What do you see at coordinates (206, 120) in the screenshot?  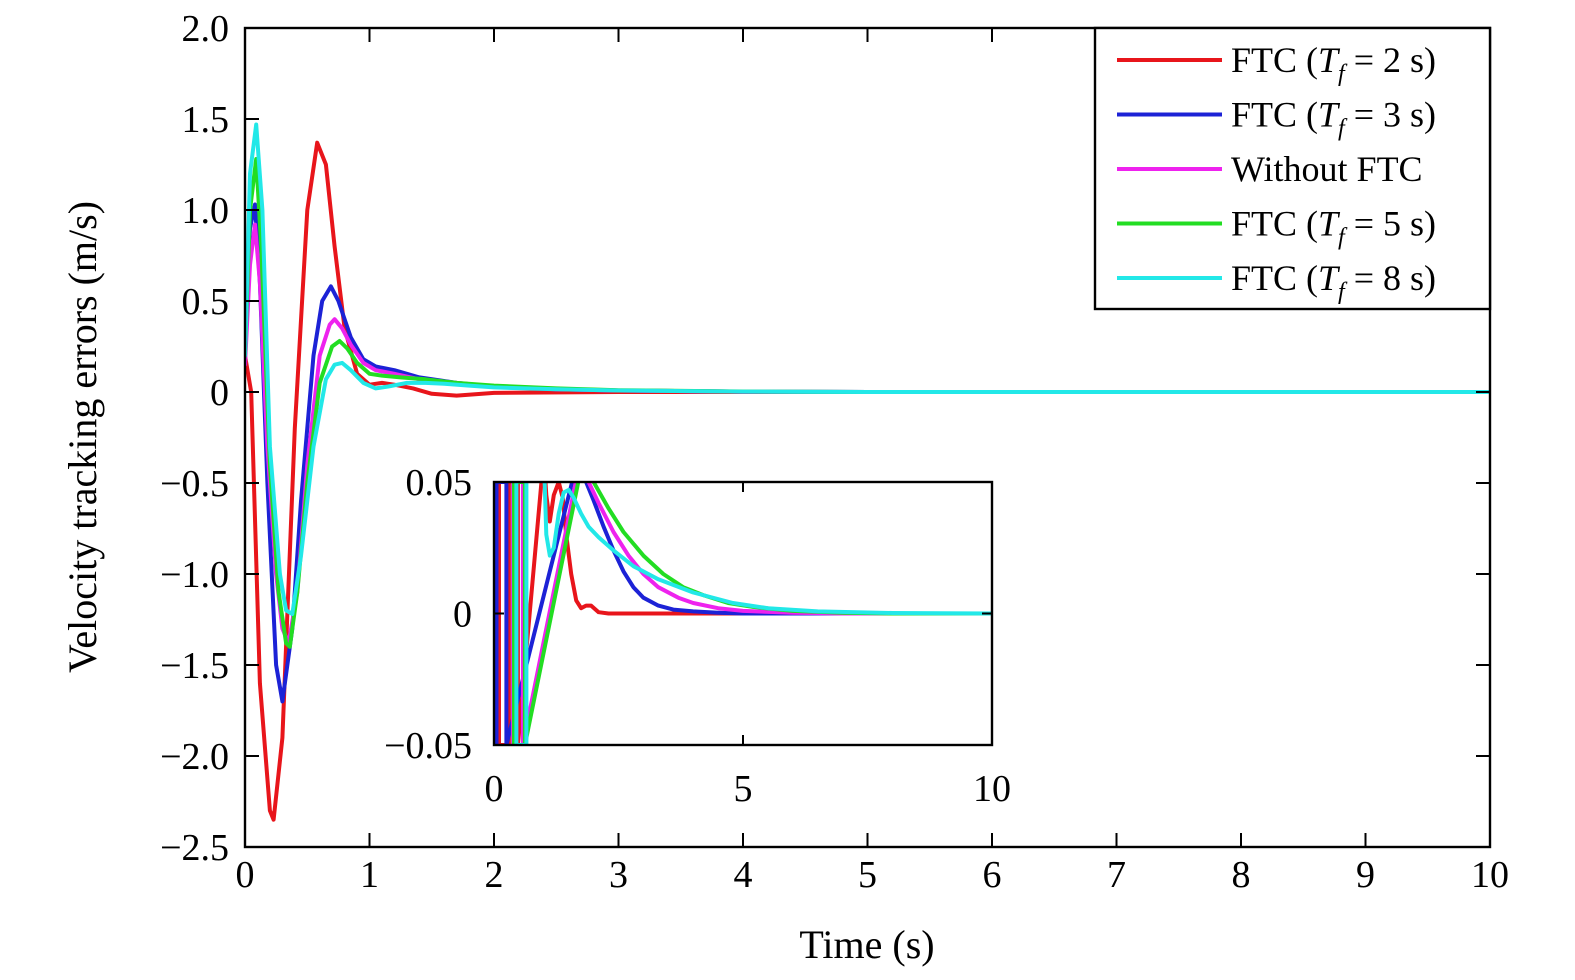 I see `y-tick-label: 1.5` at bounding box center [206, 120].